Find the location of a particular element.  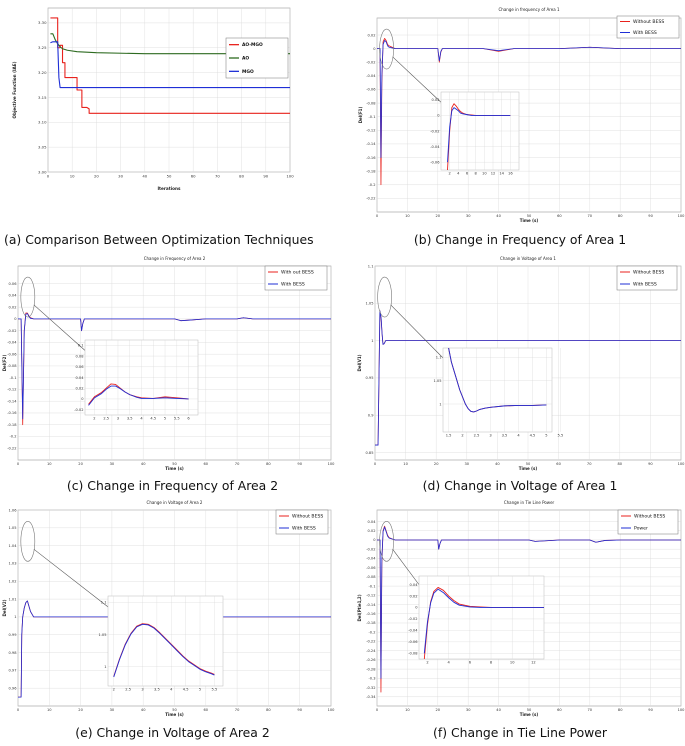

y-tick-label: -0.22 is located at coordinates (370, 642).